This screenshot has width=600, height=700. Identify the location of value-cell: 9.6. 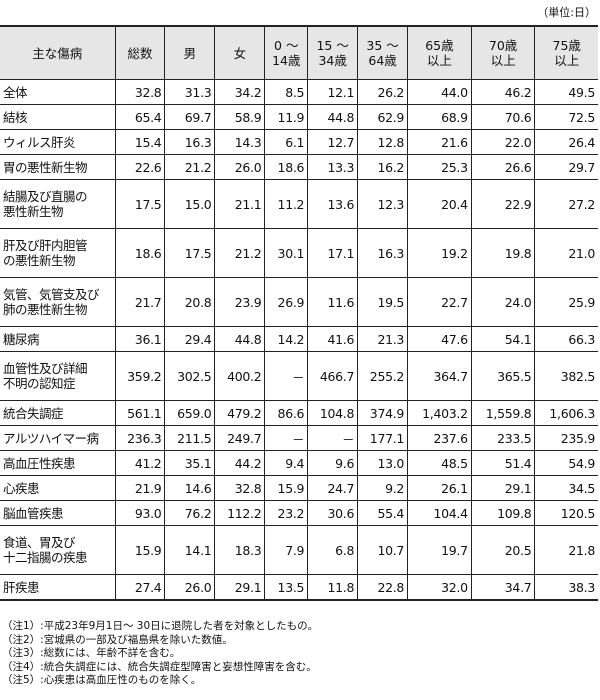
(333, 463).